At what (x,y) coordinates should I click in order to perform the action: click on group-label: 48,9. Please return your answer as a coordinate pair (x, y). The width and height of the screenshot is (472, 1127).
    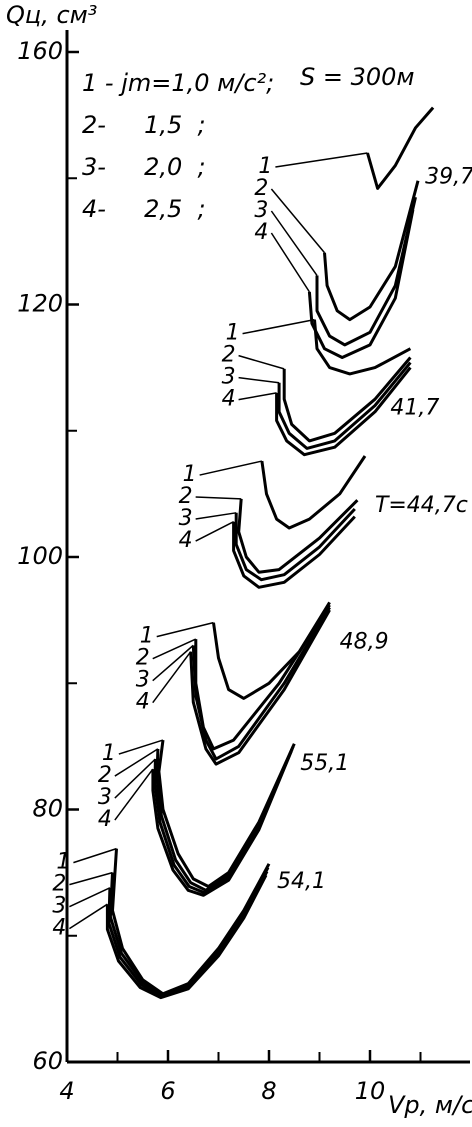
    Looking at the image, I should click on (364, 641).